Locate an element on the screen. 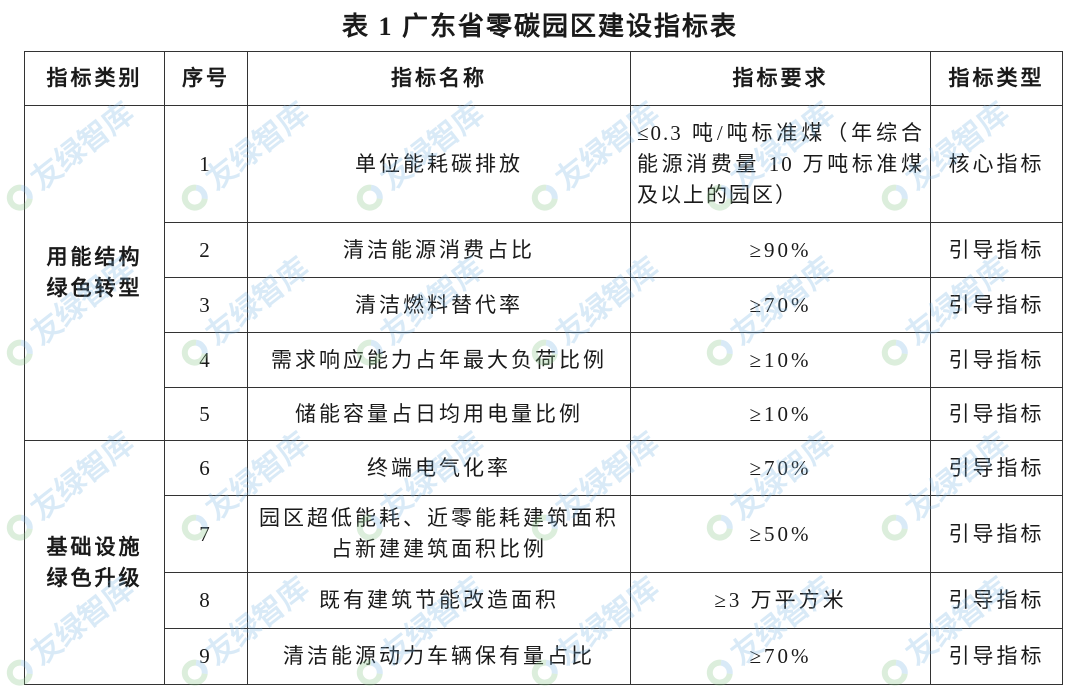 The image size is (1080, 694). number-cell: 2 is located at coordinates (206, 250).